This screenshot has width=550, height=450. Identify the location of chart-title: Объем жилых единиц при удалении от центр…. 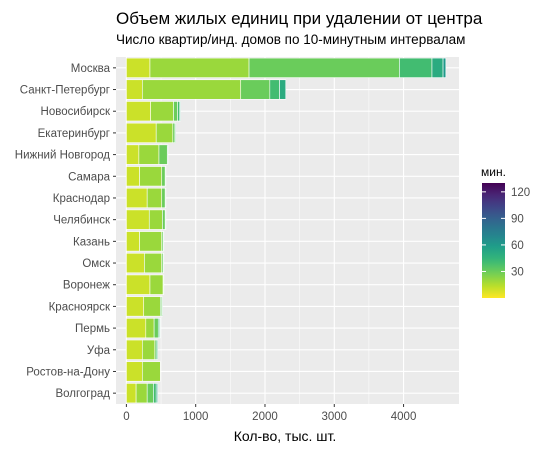
(299, 18).